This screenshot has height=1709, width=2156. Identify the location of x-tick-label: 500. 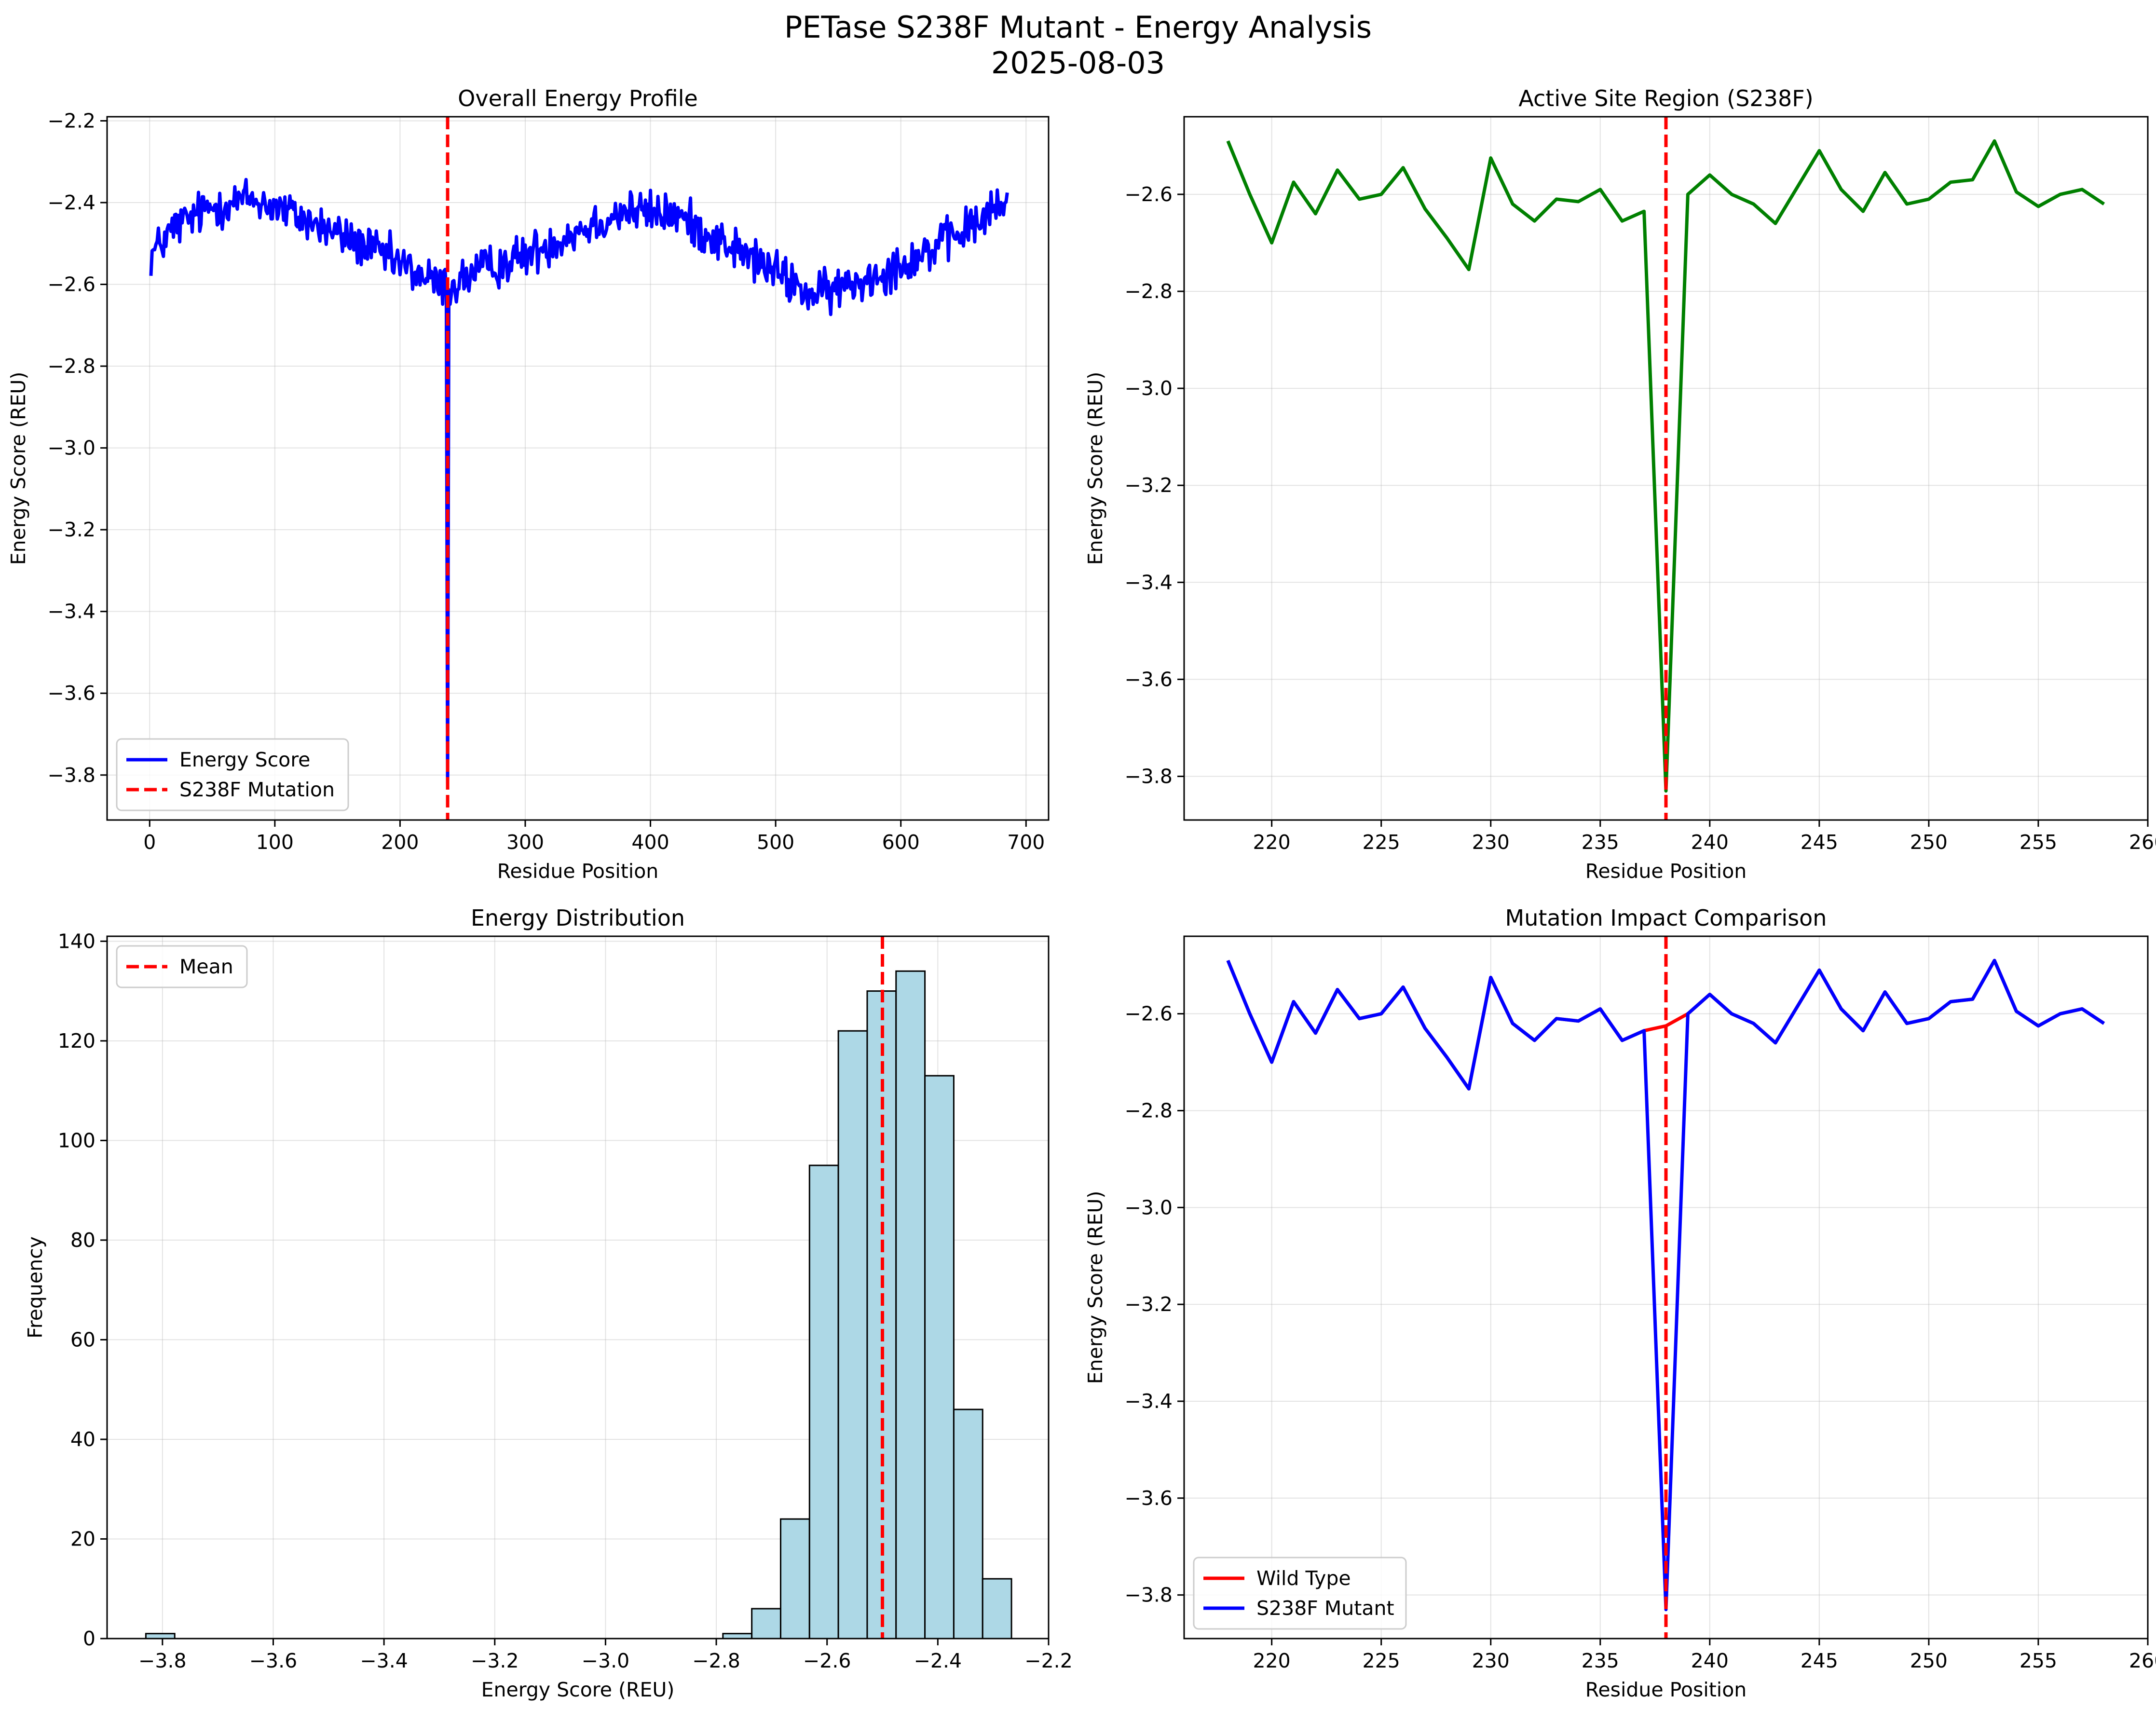
(775, 842).